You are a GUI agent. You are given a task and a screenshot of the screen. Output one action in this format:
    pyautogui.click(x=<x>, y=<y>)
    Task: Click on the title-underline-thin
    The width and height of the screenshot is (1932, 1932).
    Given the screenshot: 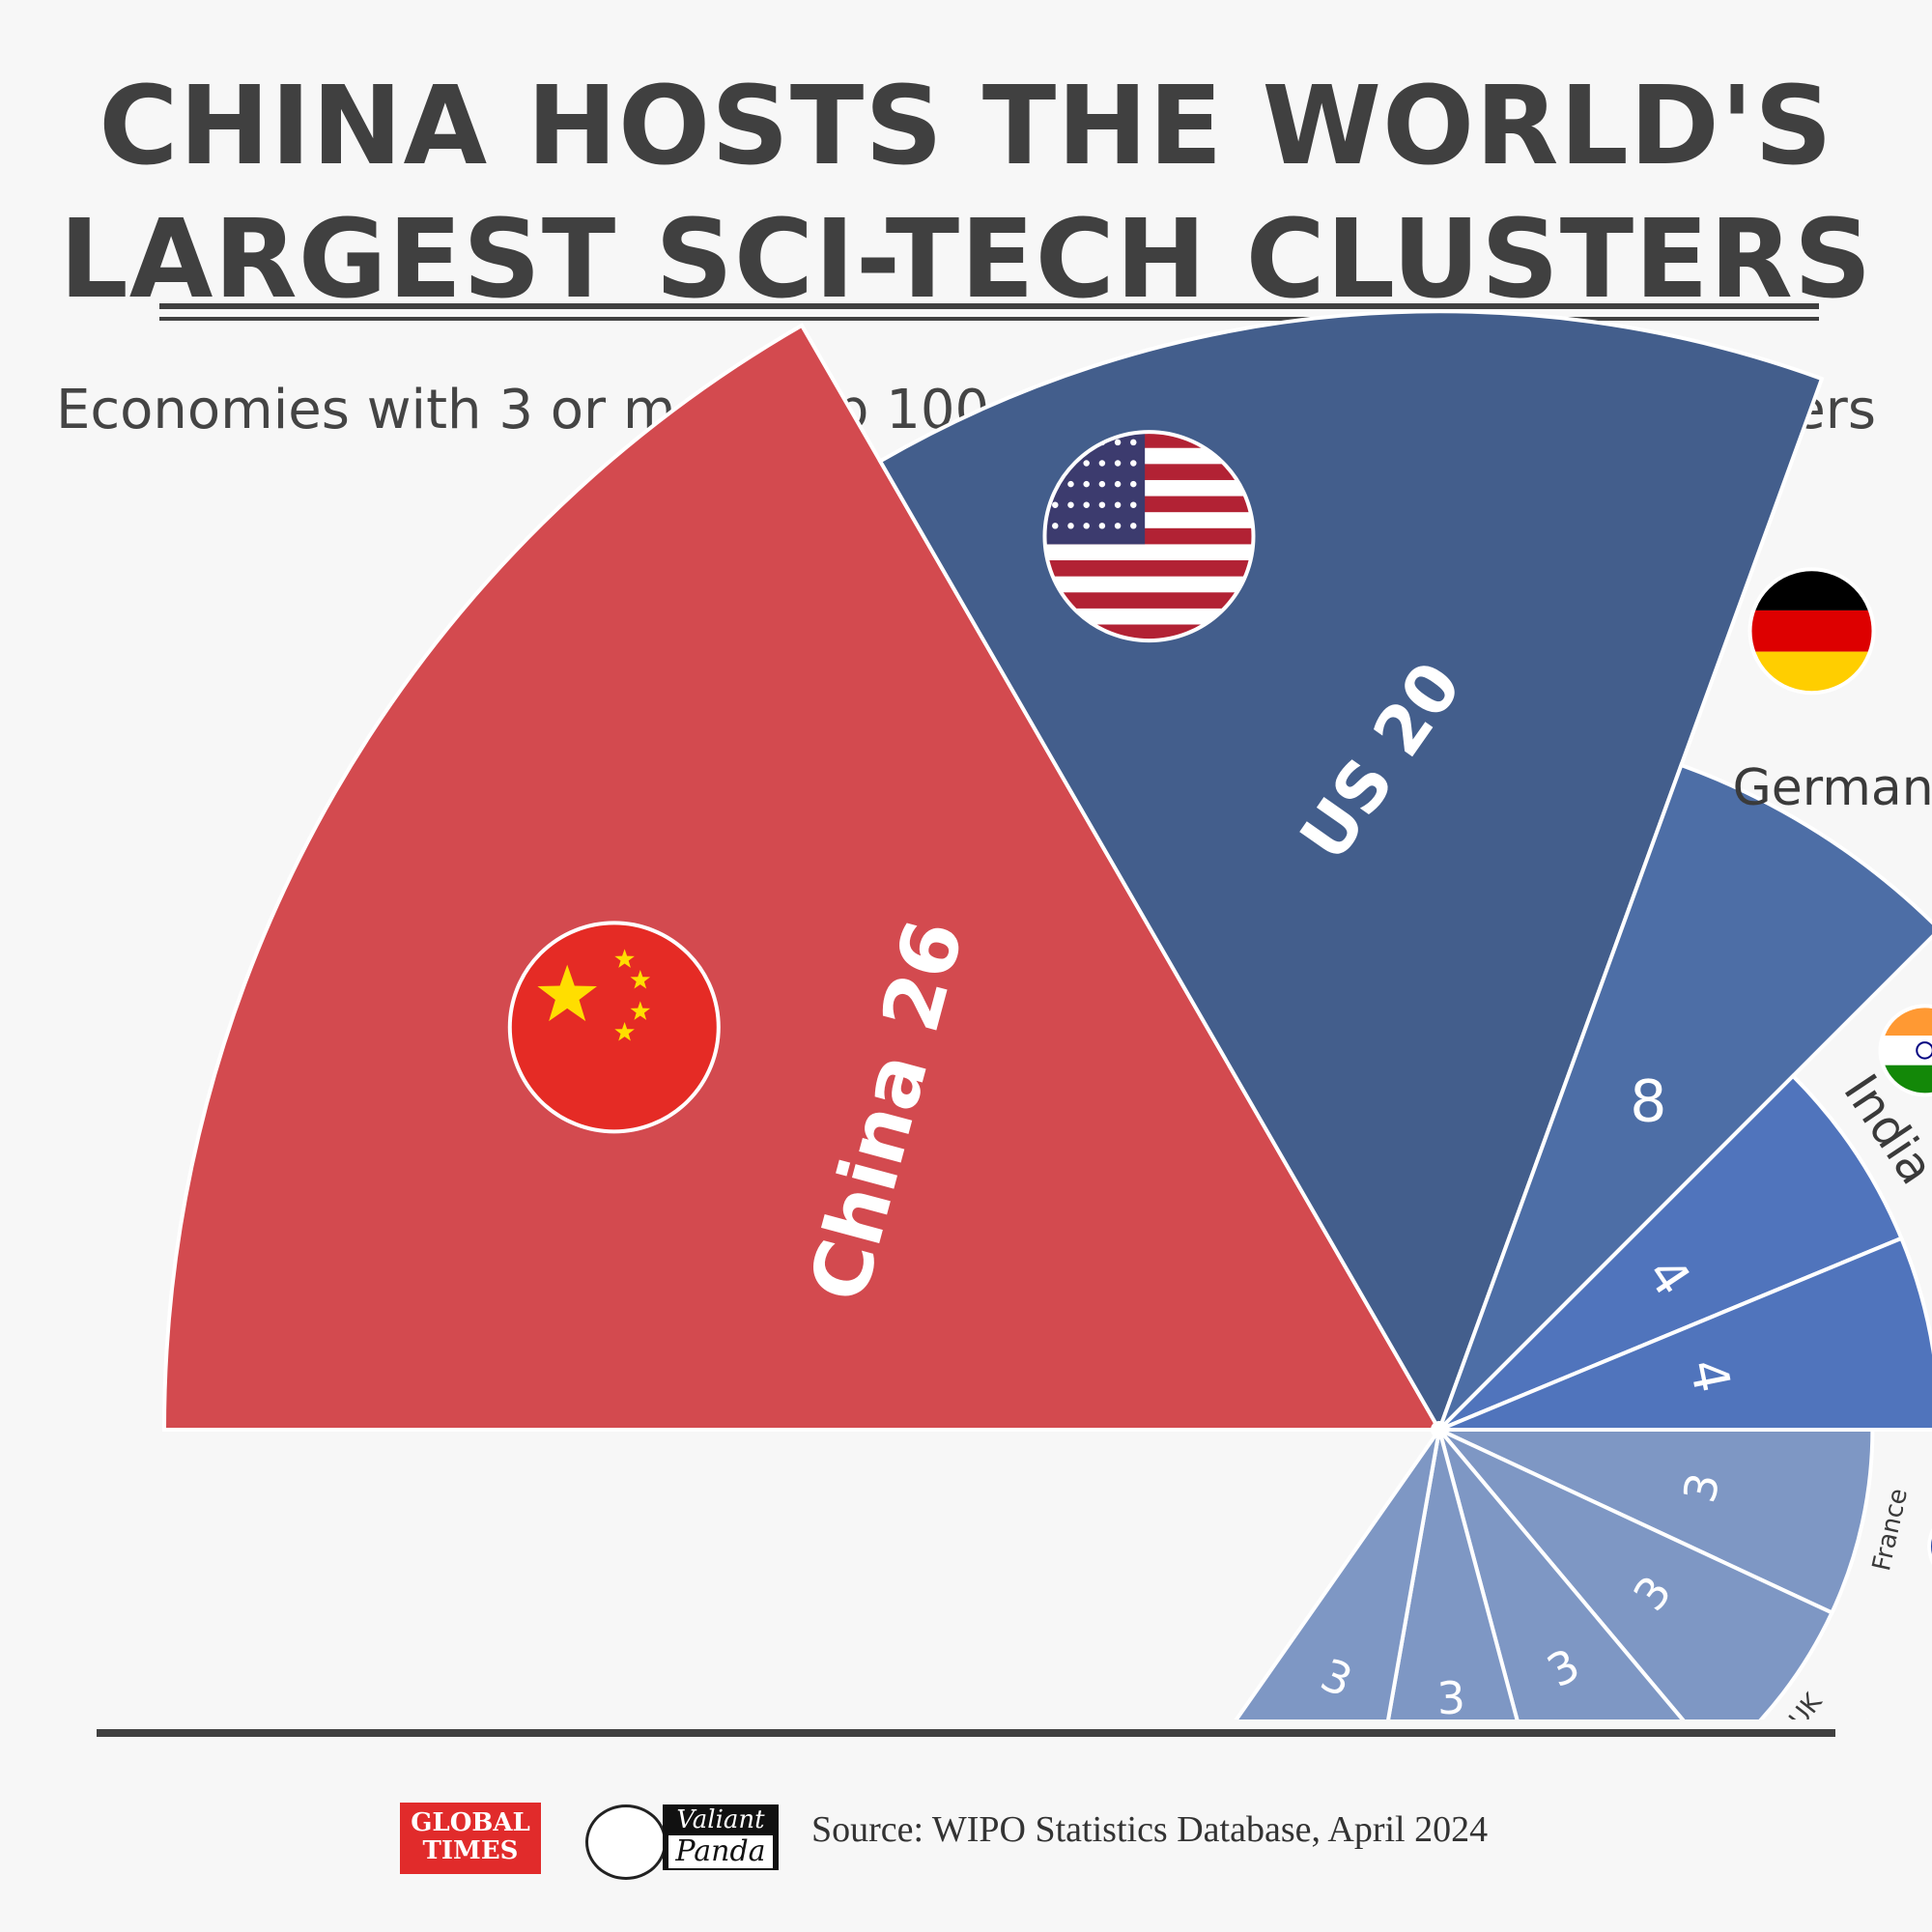 What is the action you would take?
    pyautogui.click(x=989, y=319)
    